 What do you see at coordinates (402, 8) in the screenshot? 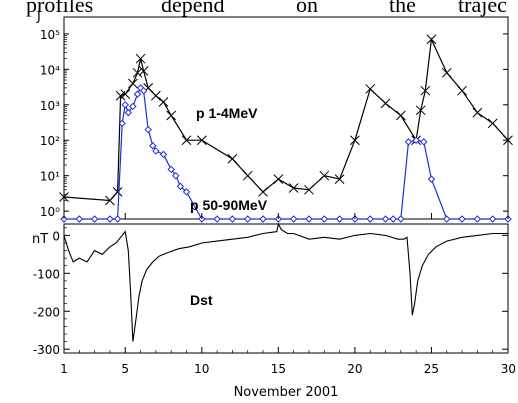
I see `header-word-4: the` at bounding box center [402, 8].